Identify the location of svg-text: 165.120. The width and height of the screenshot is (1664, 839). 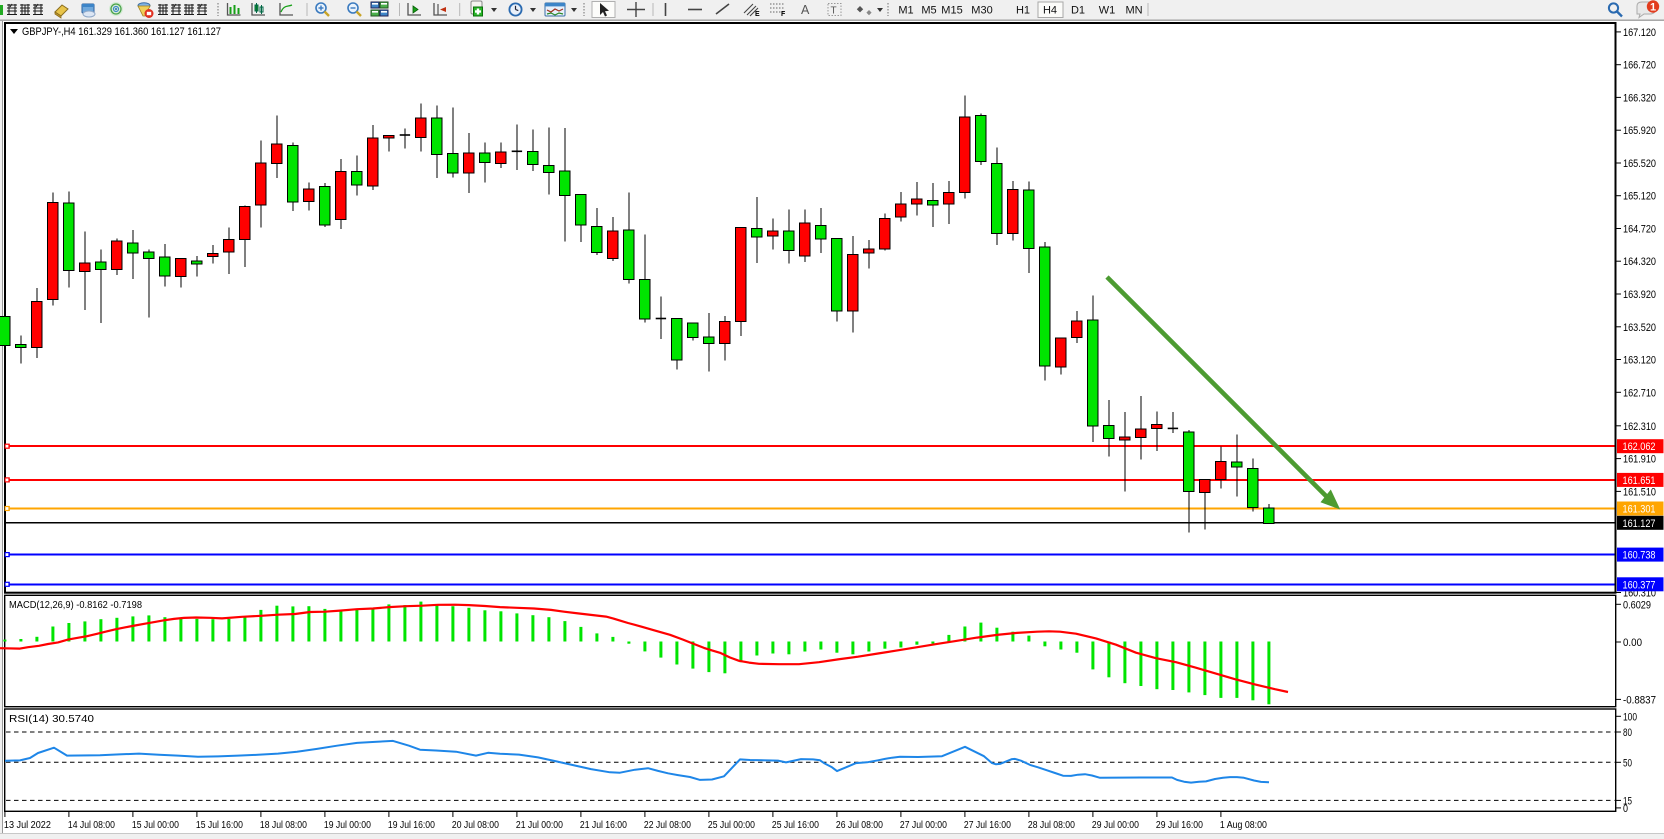
(1639, 197).